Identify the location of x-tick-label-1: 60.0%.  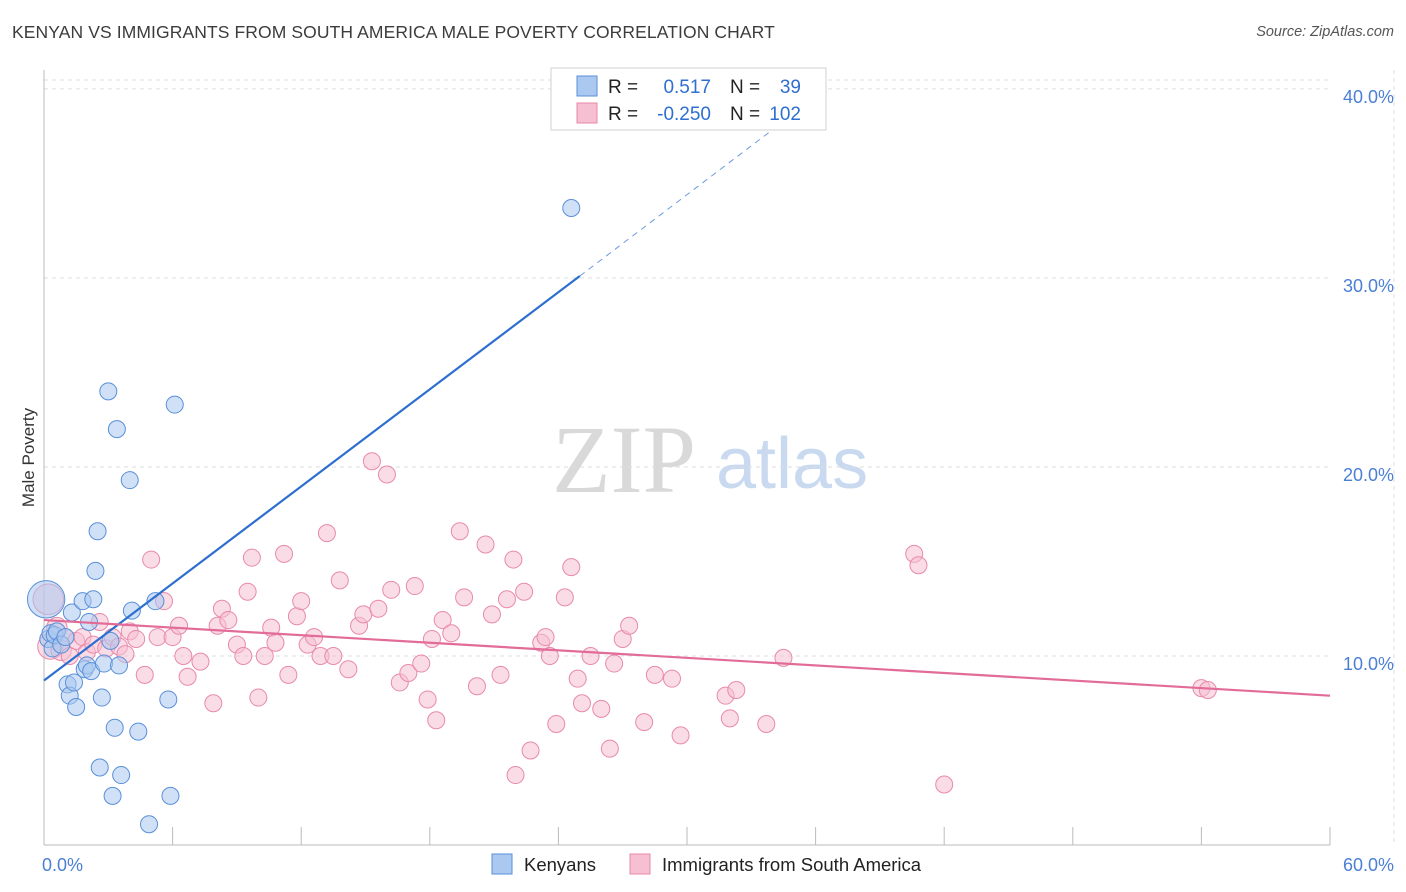
(1368, 865).